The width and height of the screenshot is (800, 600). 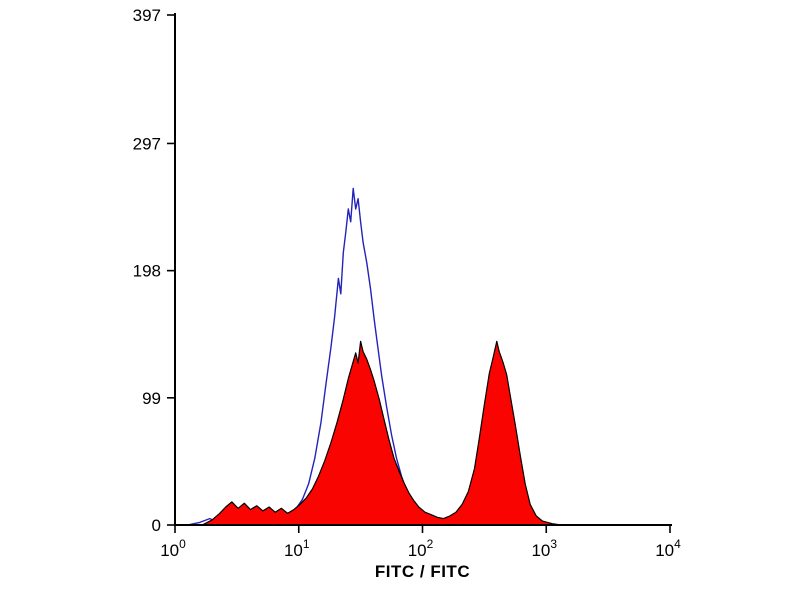 I want to click on y-tick-label: 0, so click(x=156, y=525).